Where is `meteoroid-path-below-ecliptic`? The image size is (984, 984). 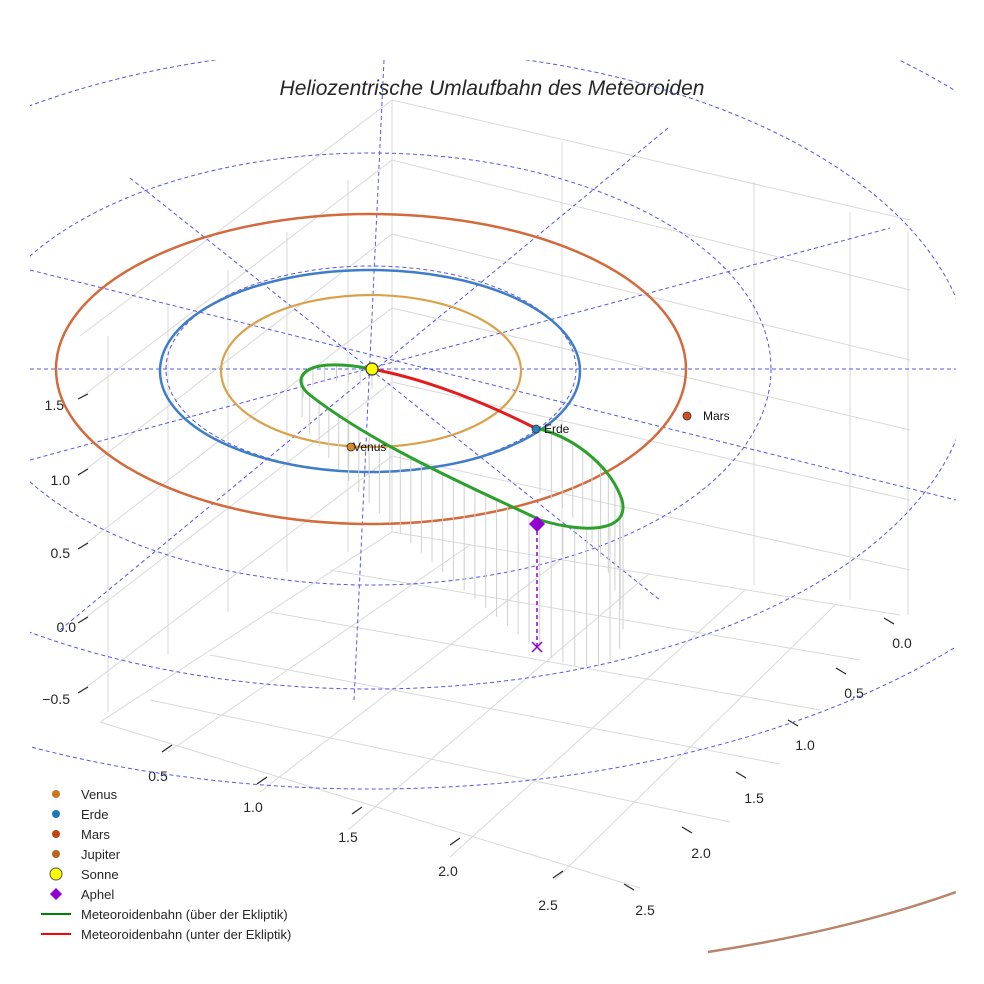 meteoroid-path-below-ecliptic is located at coordinates (454, 399).